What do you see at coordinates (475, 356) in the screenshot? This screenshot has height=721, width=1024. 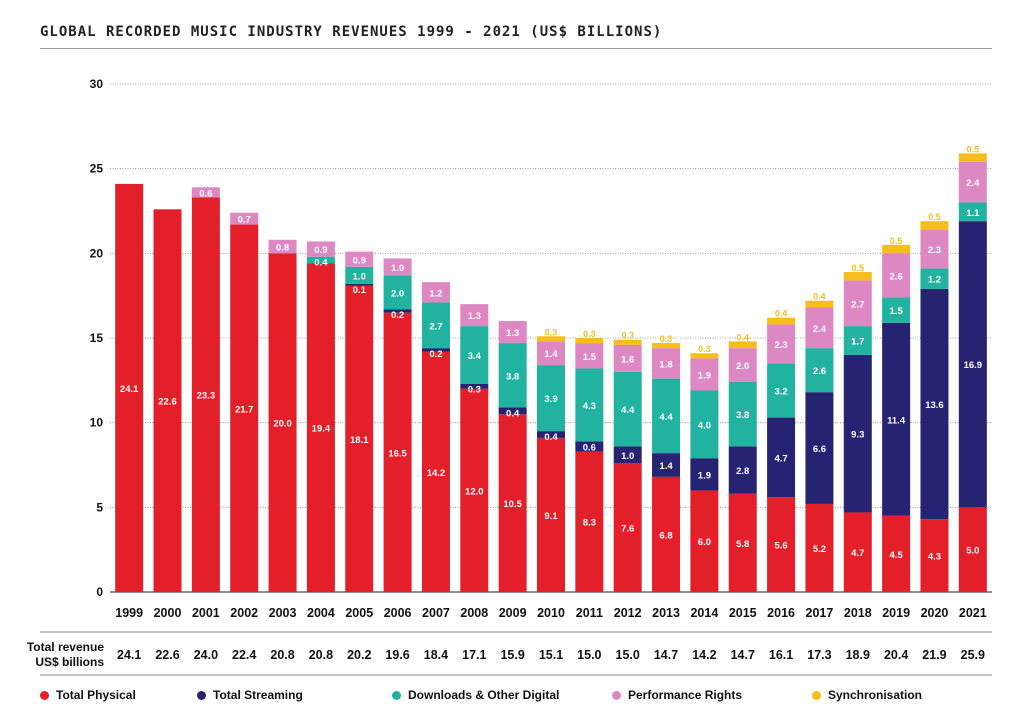 I see `data-label: 3.4` at bounding box center [475, 356].